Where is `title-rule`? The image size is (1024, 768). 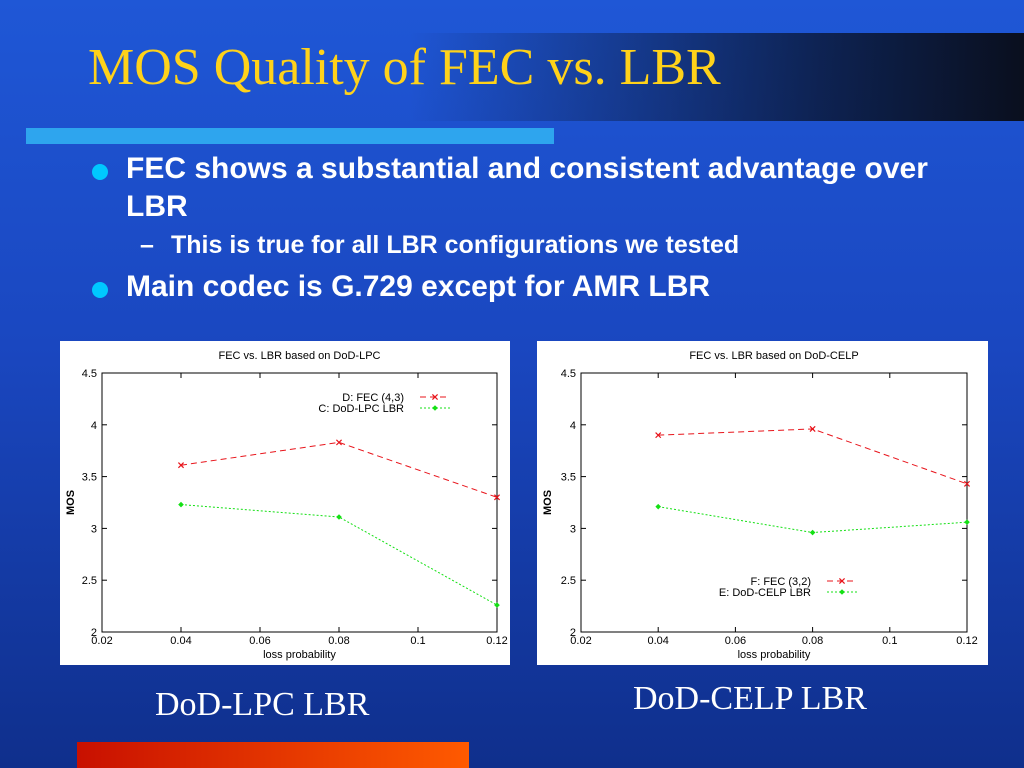
title-rule is located at coordinates (290, 136).